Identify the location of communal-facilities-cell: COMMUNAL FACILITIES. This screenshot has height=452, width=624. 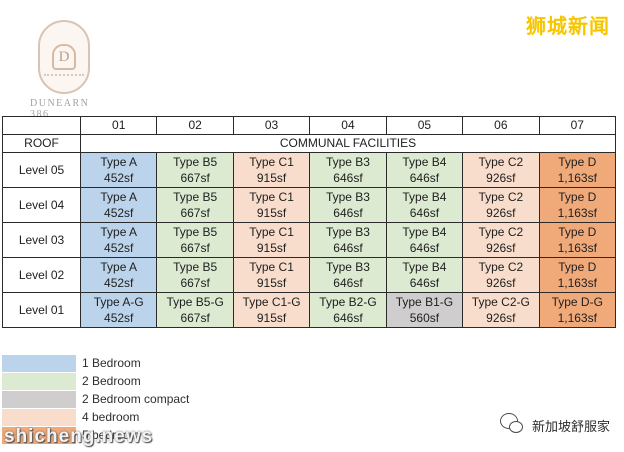
(348, 143).